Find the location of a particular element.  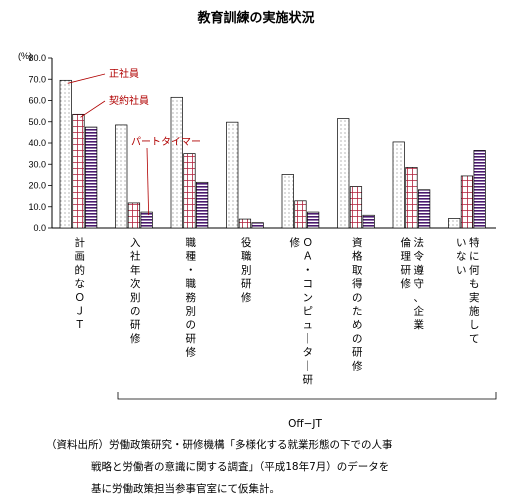

y-tick-label: 70.0 is located at coordinates (37, 79).